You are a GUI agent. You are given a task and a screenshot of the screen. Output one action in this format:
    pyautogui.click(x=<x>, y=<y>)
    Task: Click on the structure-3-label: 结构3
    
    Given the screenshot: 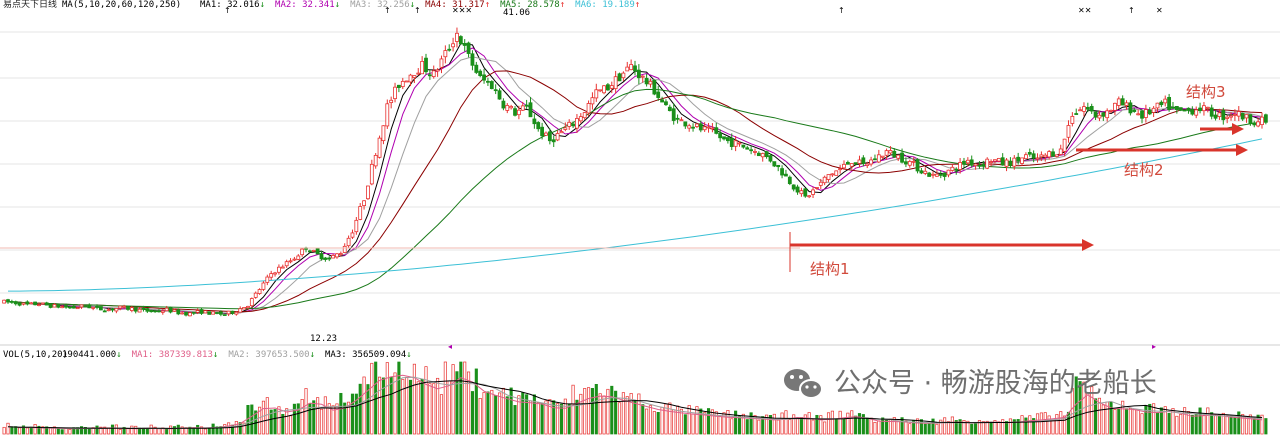 What is the action you would take?
    pyautogui.click(x=1206, y=92)
    